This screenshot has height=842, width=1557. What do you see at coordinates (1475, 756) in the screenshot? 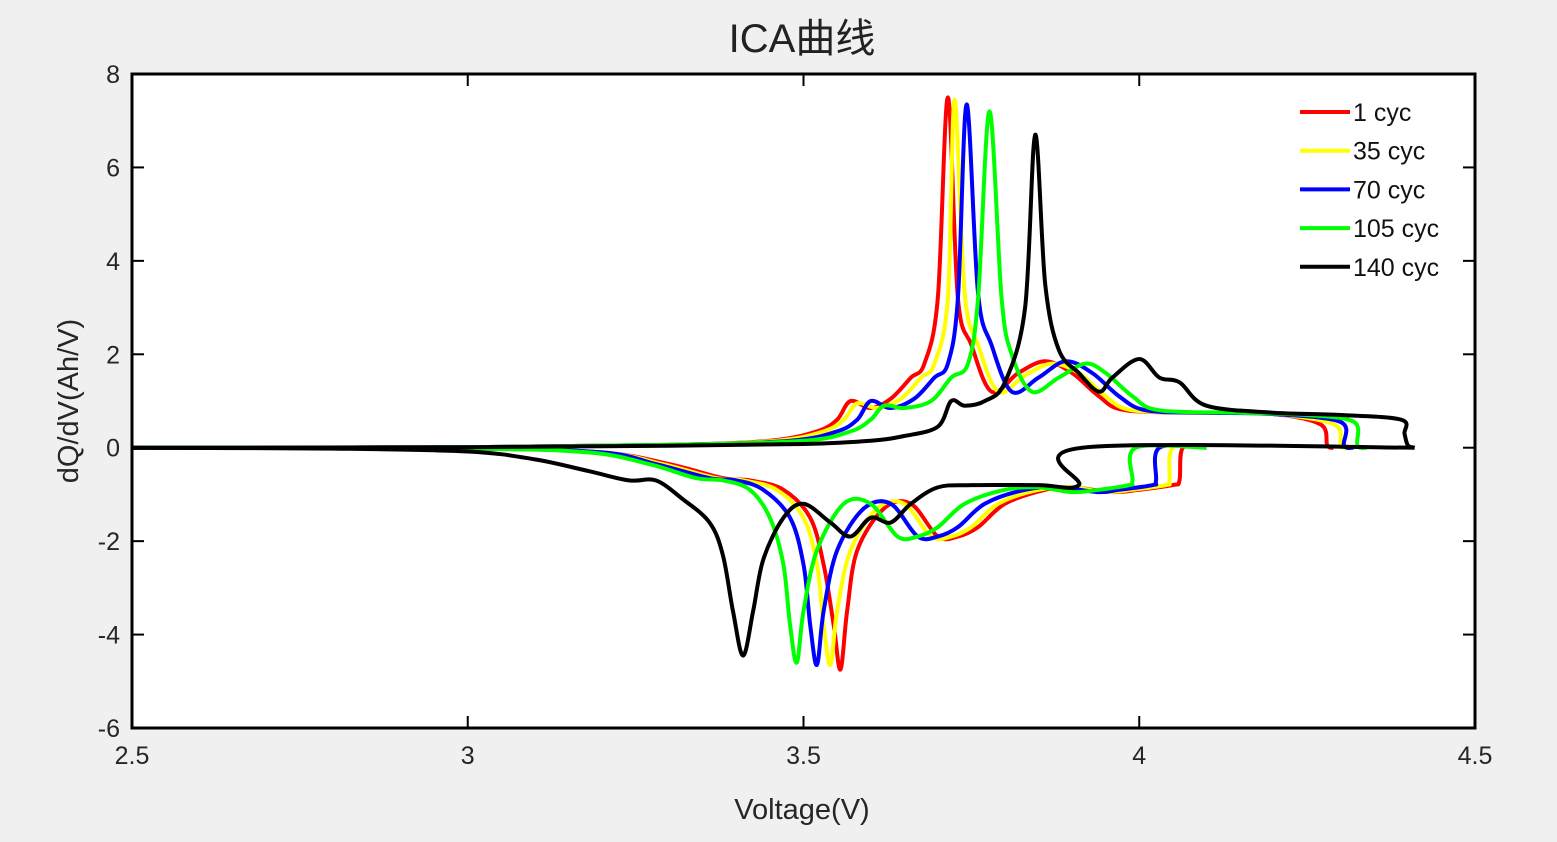
I see `x-tick-label: 4.5` at bounding box center [1475, 756].